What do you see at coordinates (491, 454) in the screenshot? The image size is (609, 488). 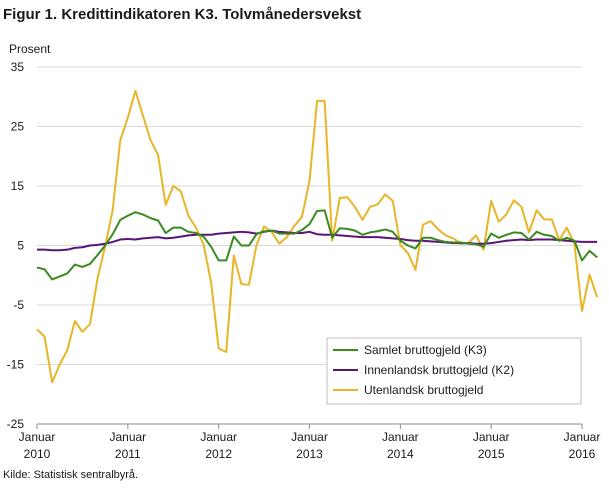 I see `x-tick-label-year: 2015` at bounding box center [491, 454].